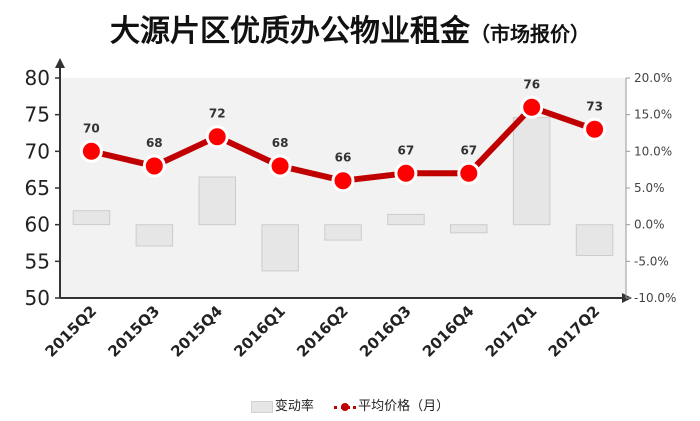 Image resolution: width=700 pixels, height=421 pixels. I want to click on right-tick-label: 10.0%, so click(653, 151).